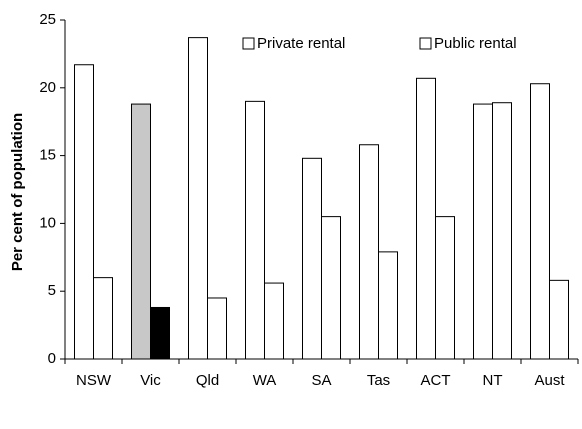  I want to click on y-tick-label: 20, so click(47, 87).